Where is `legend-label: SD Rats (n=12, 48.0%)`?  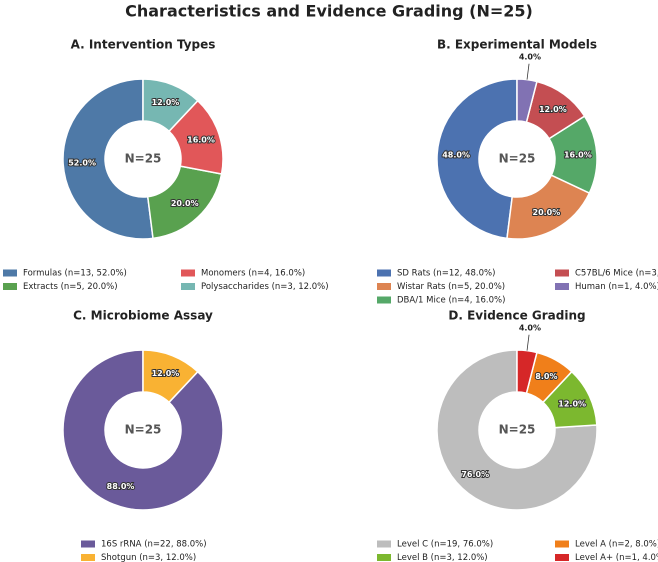 legend-label: SD Rats (n=12, 48.0%) is located at coordinates (446, 274).